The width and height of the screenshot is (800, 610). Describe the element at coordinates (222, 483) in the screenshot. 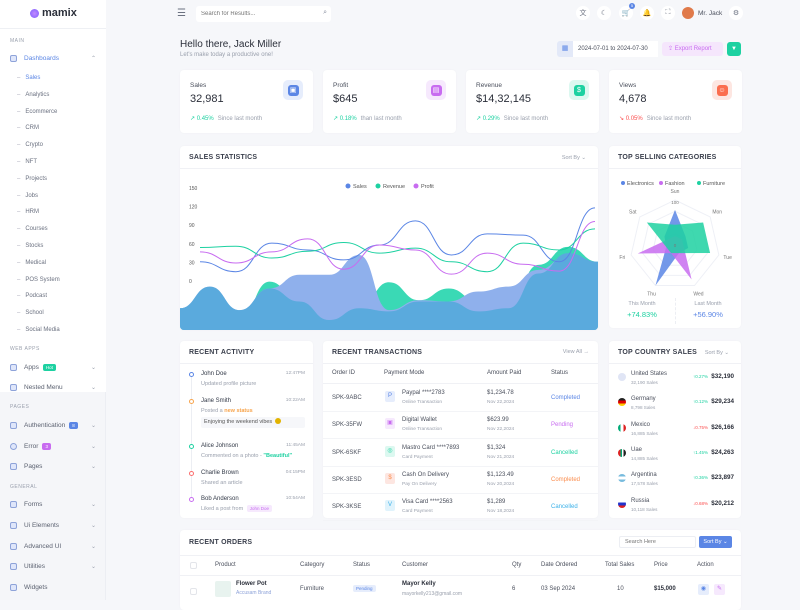

I see `activity-desc: Shared an article` at that location.